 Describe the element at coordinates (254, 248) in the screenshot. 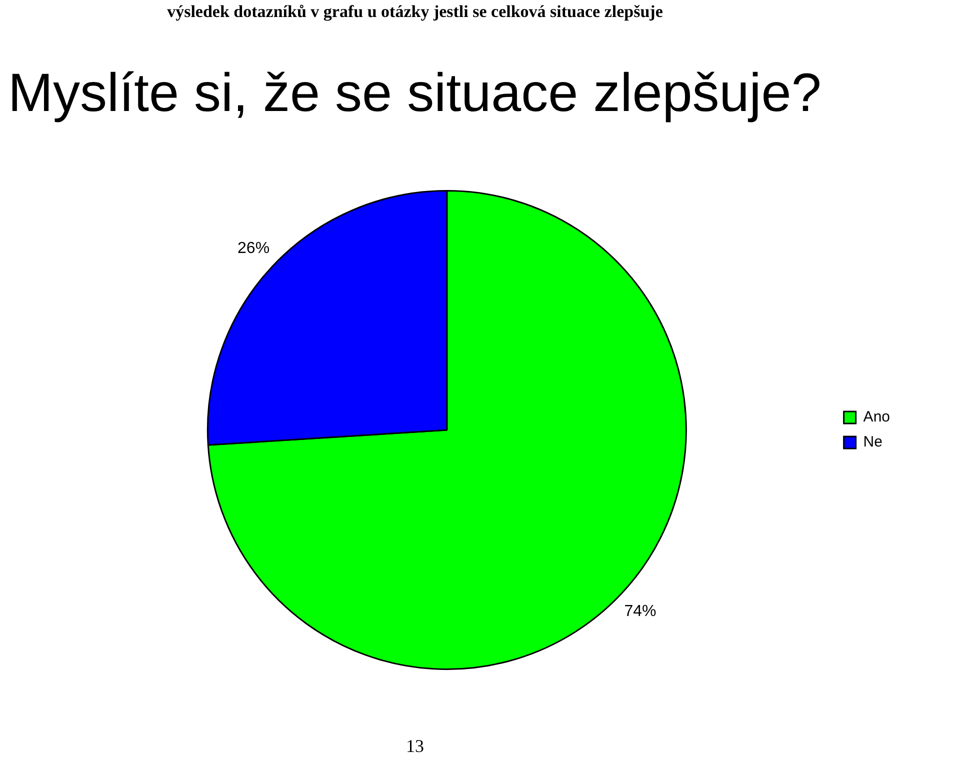

I see `data-label: 26%` at that location.